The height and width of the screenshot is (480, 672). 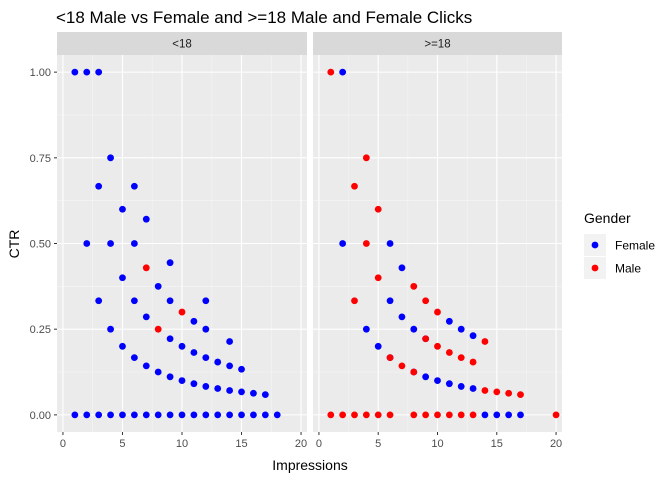 What do you see at coordinates (595, 245) in the screenshot?
I see `legend-key-female` at bounding box center [595, 245].